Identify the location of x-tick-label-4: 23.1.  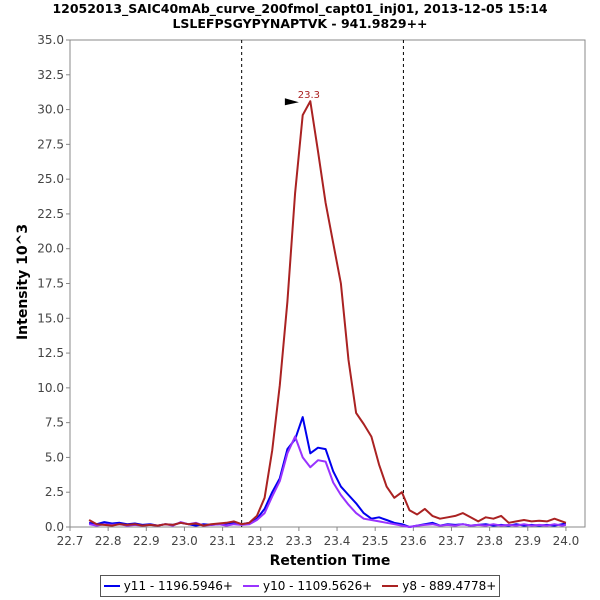
(222, 541).